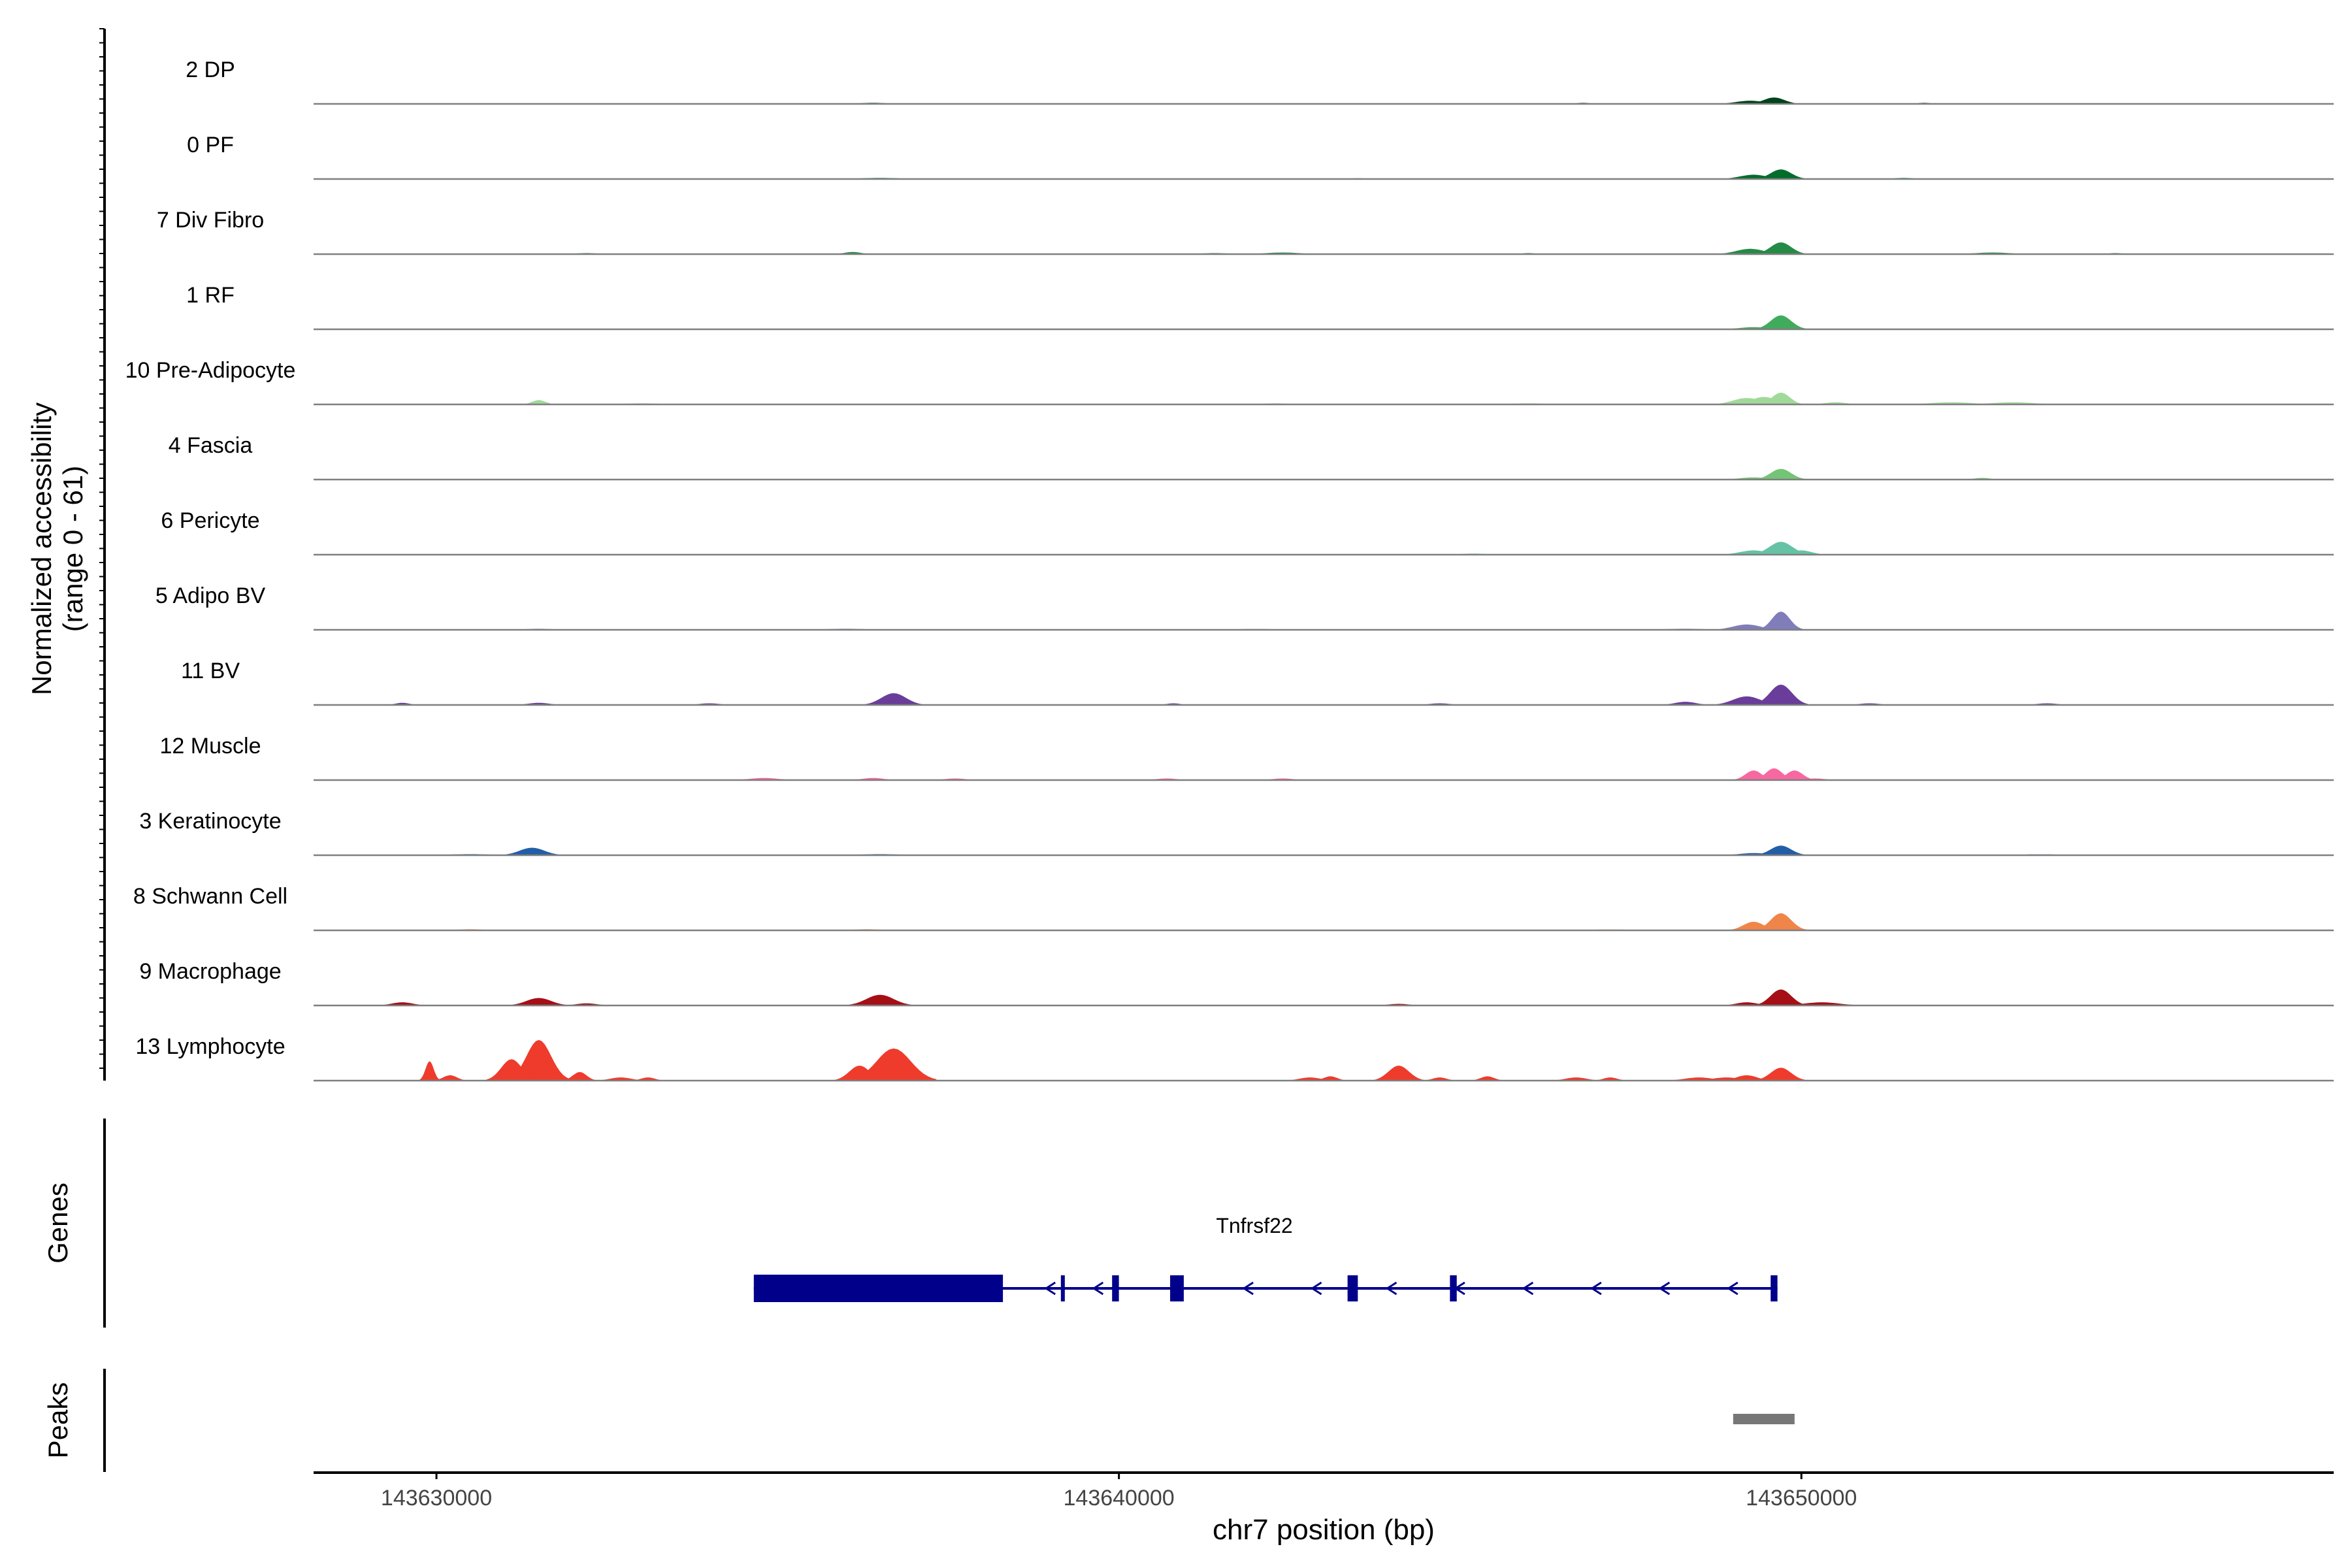  Describe the element at coordinates (57, 1223) in the screenshot. I see `genes-panel-label: Genes` at that location.